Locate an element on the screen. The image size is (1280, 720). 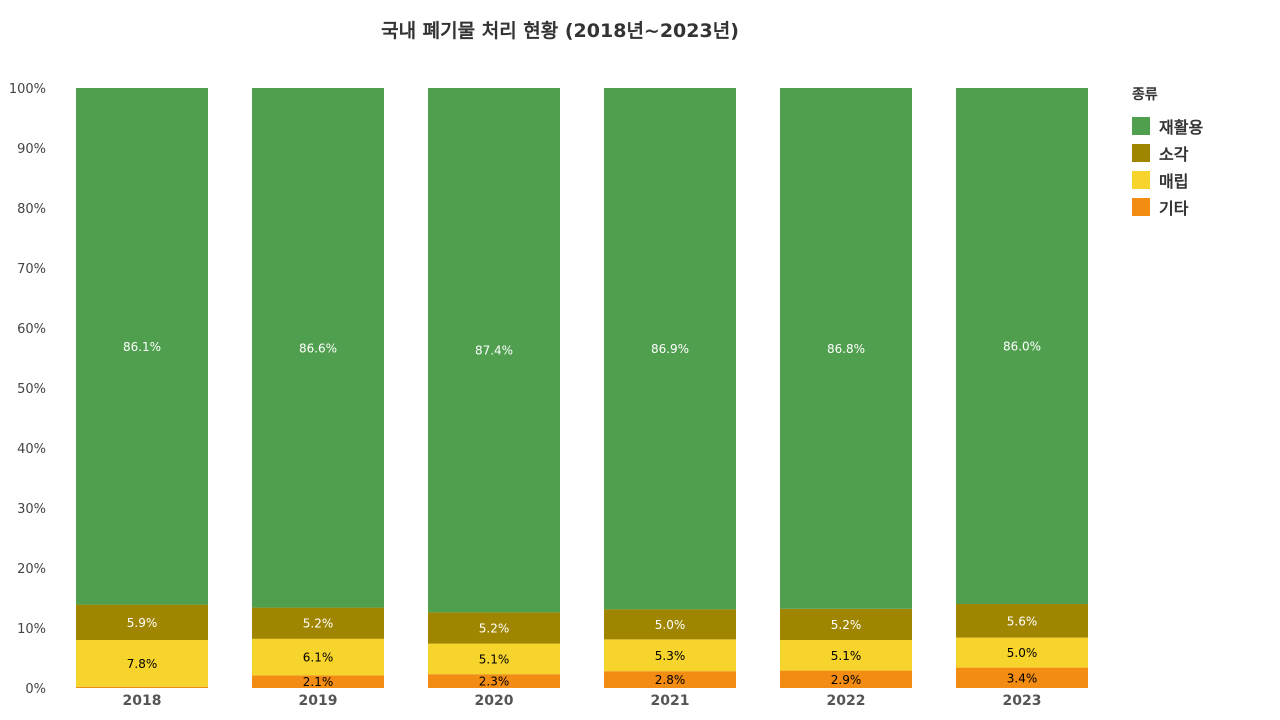
x-axis: 2018 2019 2020 2021 2022 2023 is located at coordinates (582, 701).